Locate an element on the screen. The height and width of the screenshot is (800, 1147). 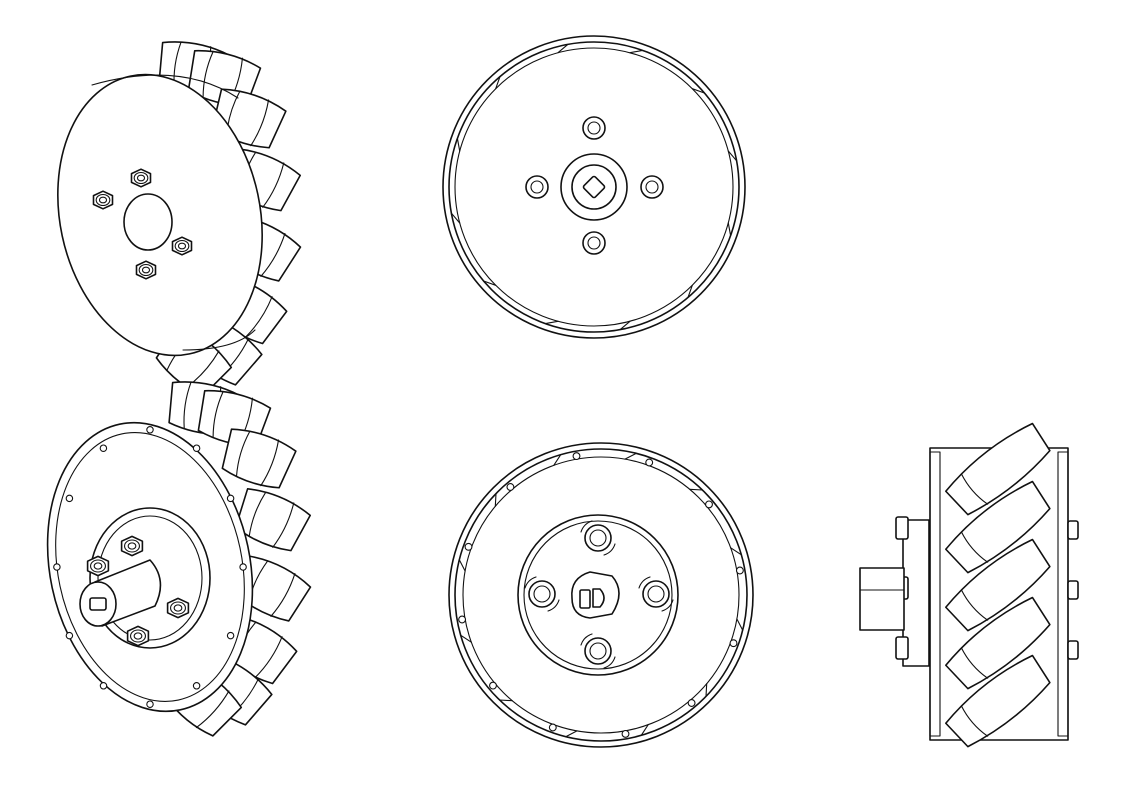
mecanum-wheel-front-inner is located at coordinates (601, 595).